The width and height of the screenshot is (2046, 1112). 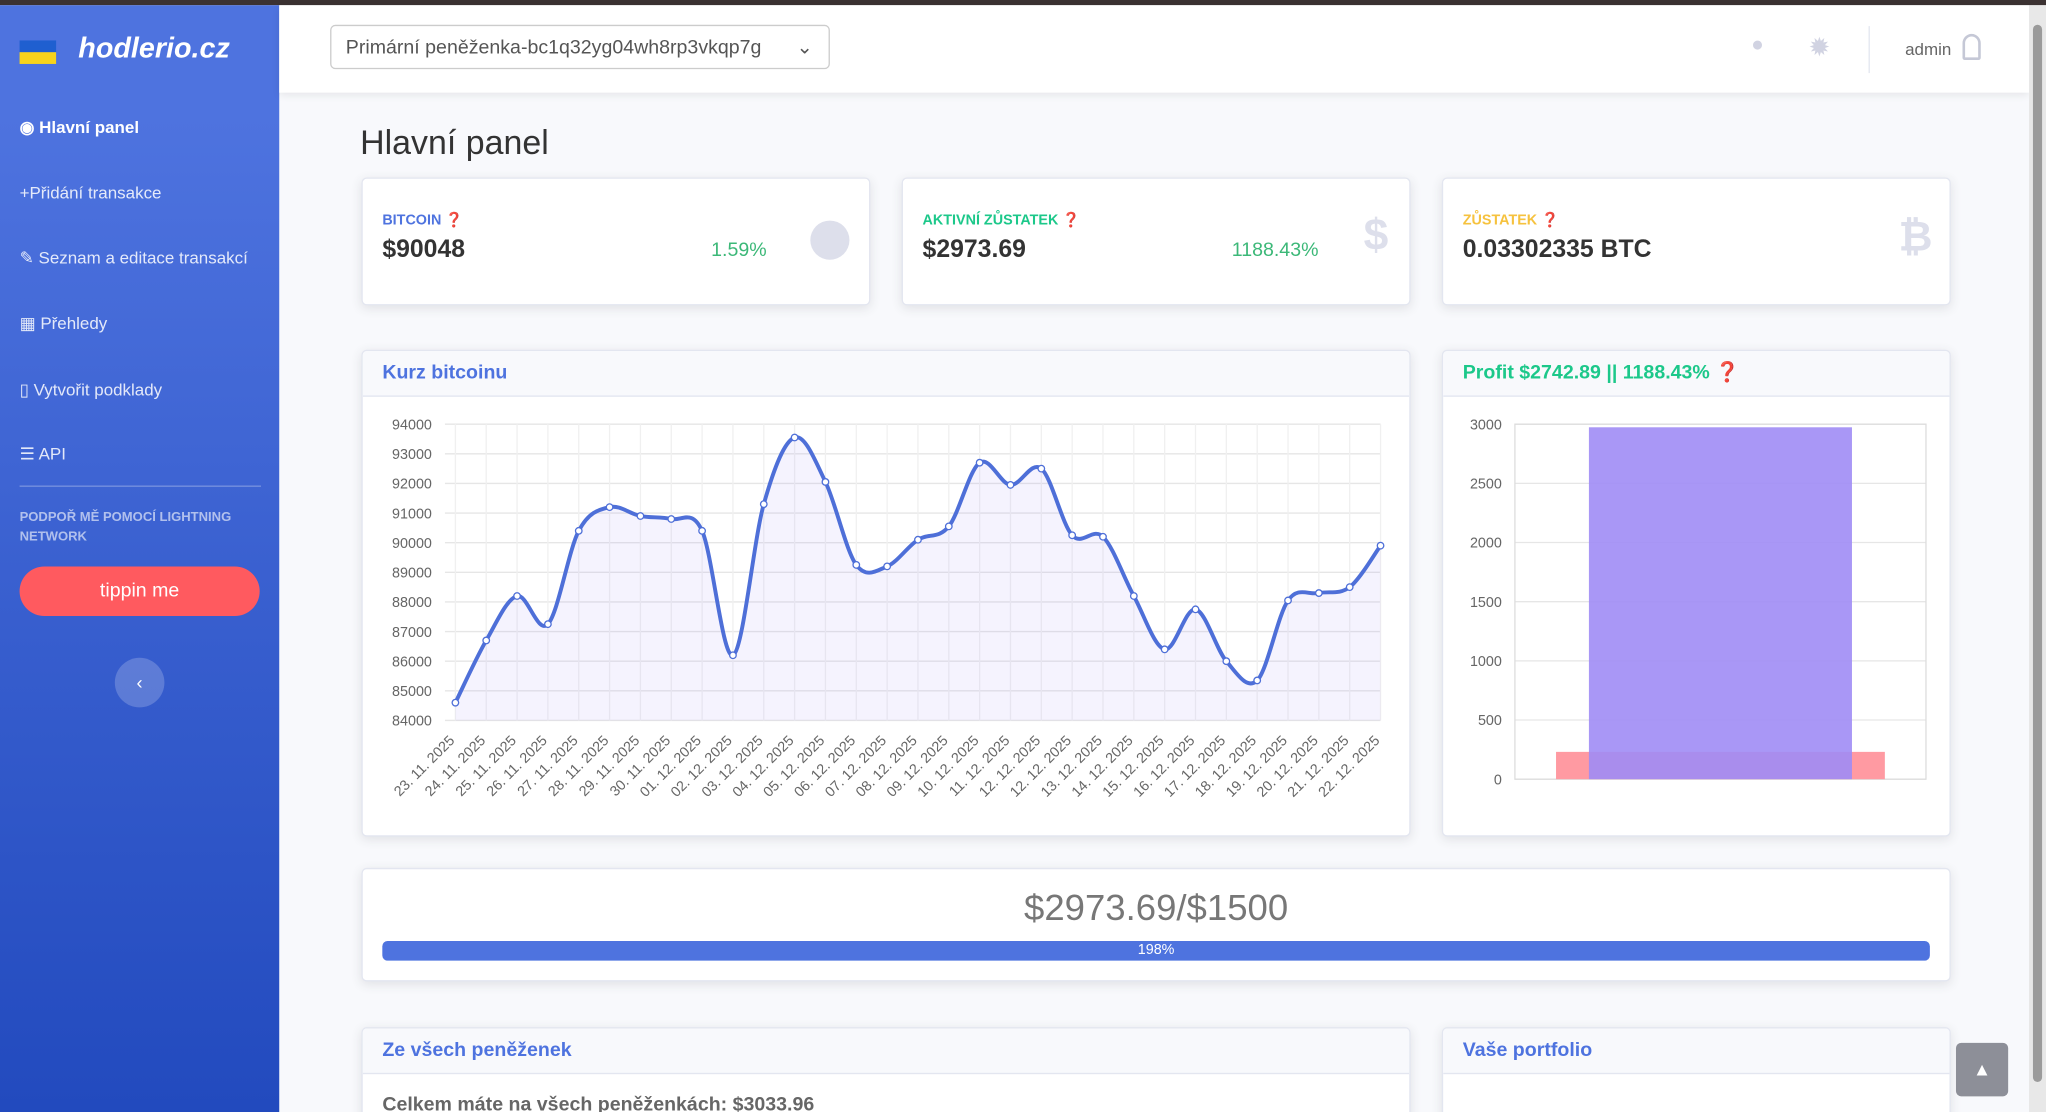 I want to click on nav-label: Vytvořit podklady, so click(x=98, y=389).